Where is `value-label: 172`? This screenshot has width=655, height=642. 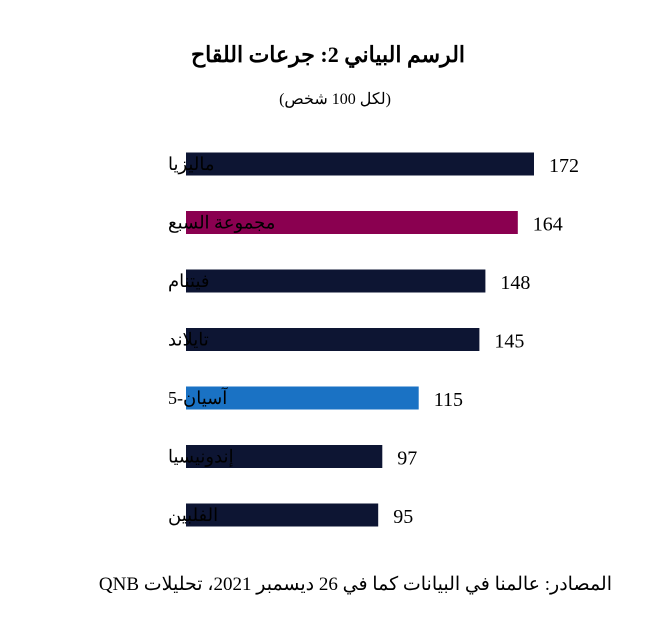
value-label: 172 is located at coordinates (564, 166).